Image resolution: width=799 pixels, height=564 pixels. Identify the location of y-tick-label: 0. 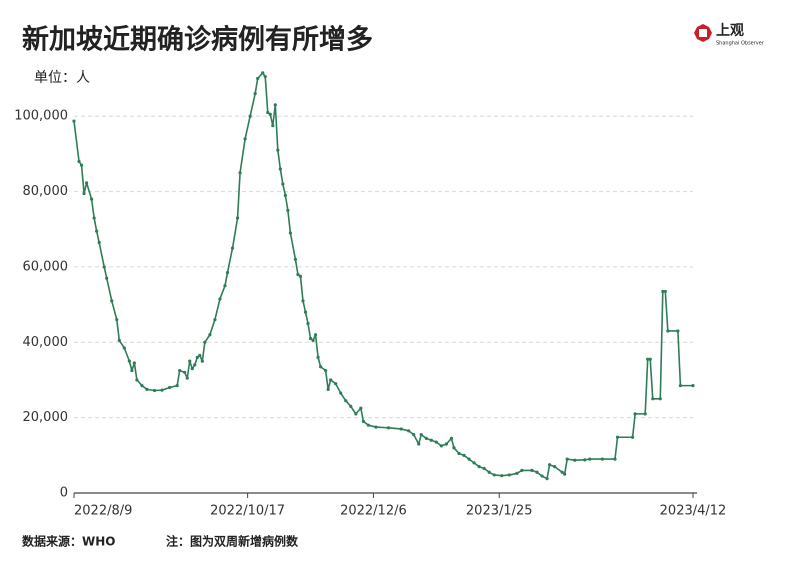
(64, 493).